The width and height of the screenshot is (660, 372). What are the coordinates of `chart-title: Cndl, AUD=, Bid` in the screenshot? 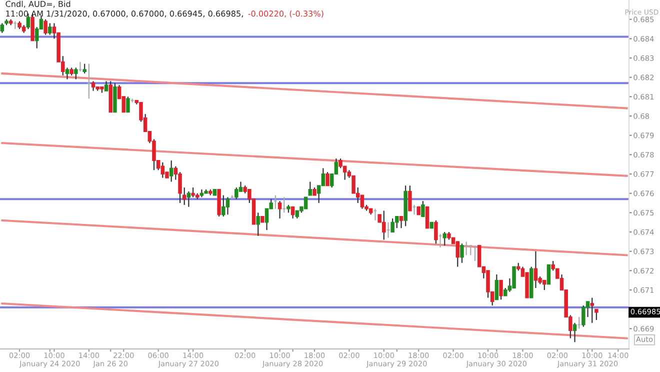 It's located at (38, 4).